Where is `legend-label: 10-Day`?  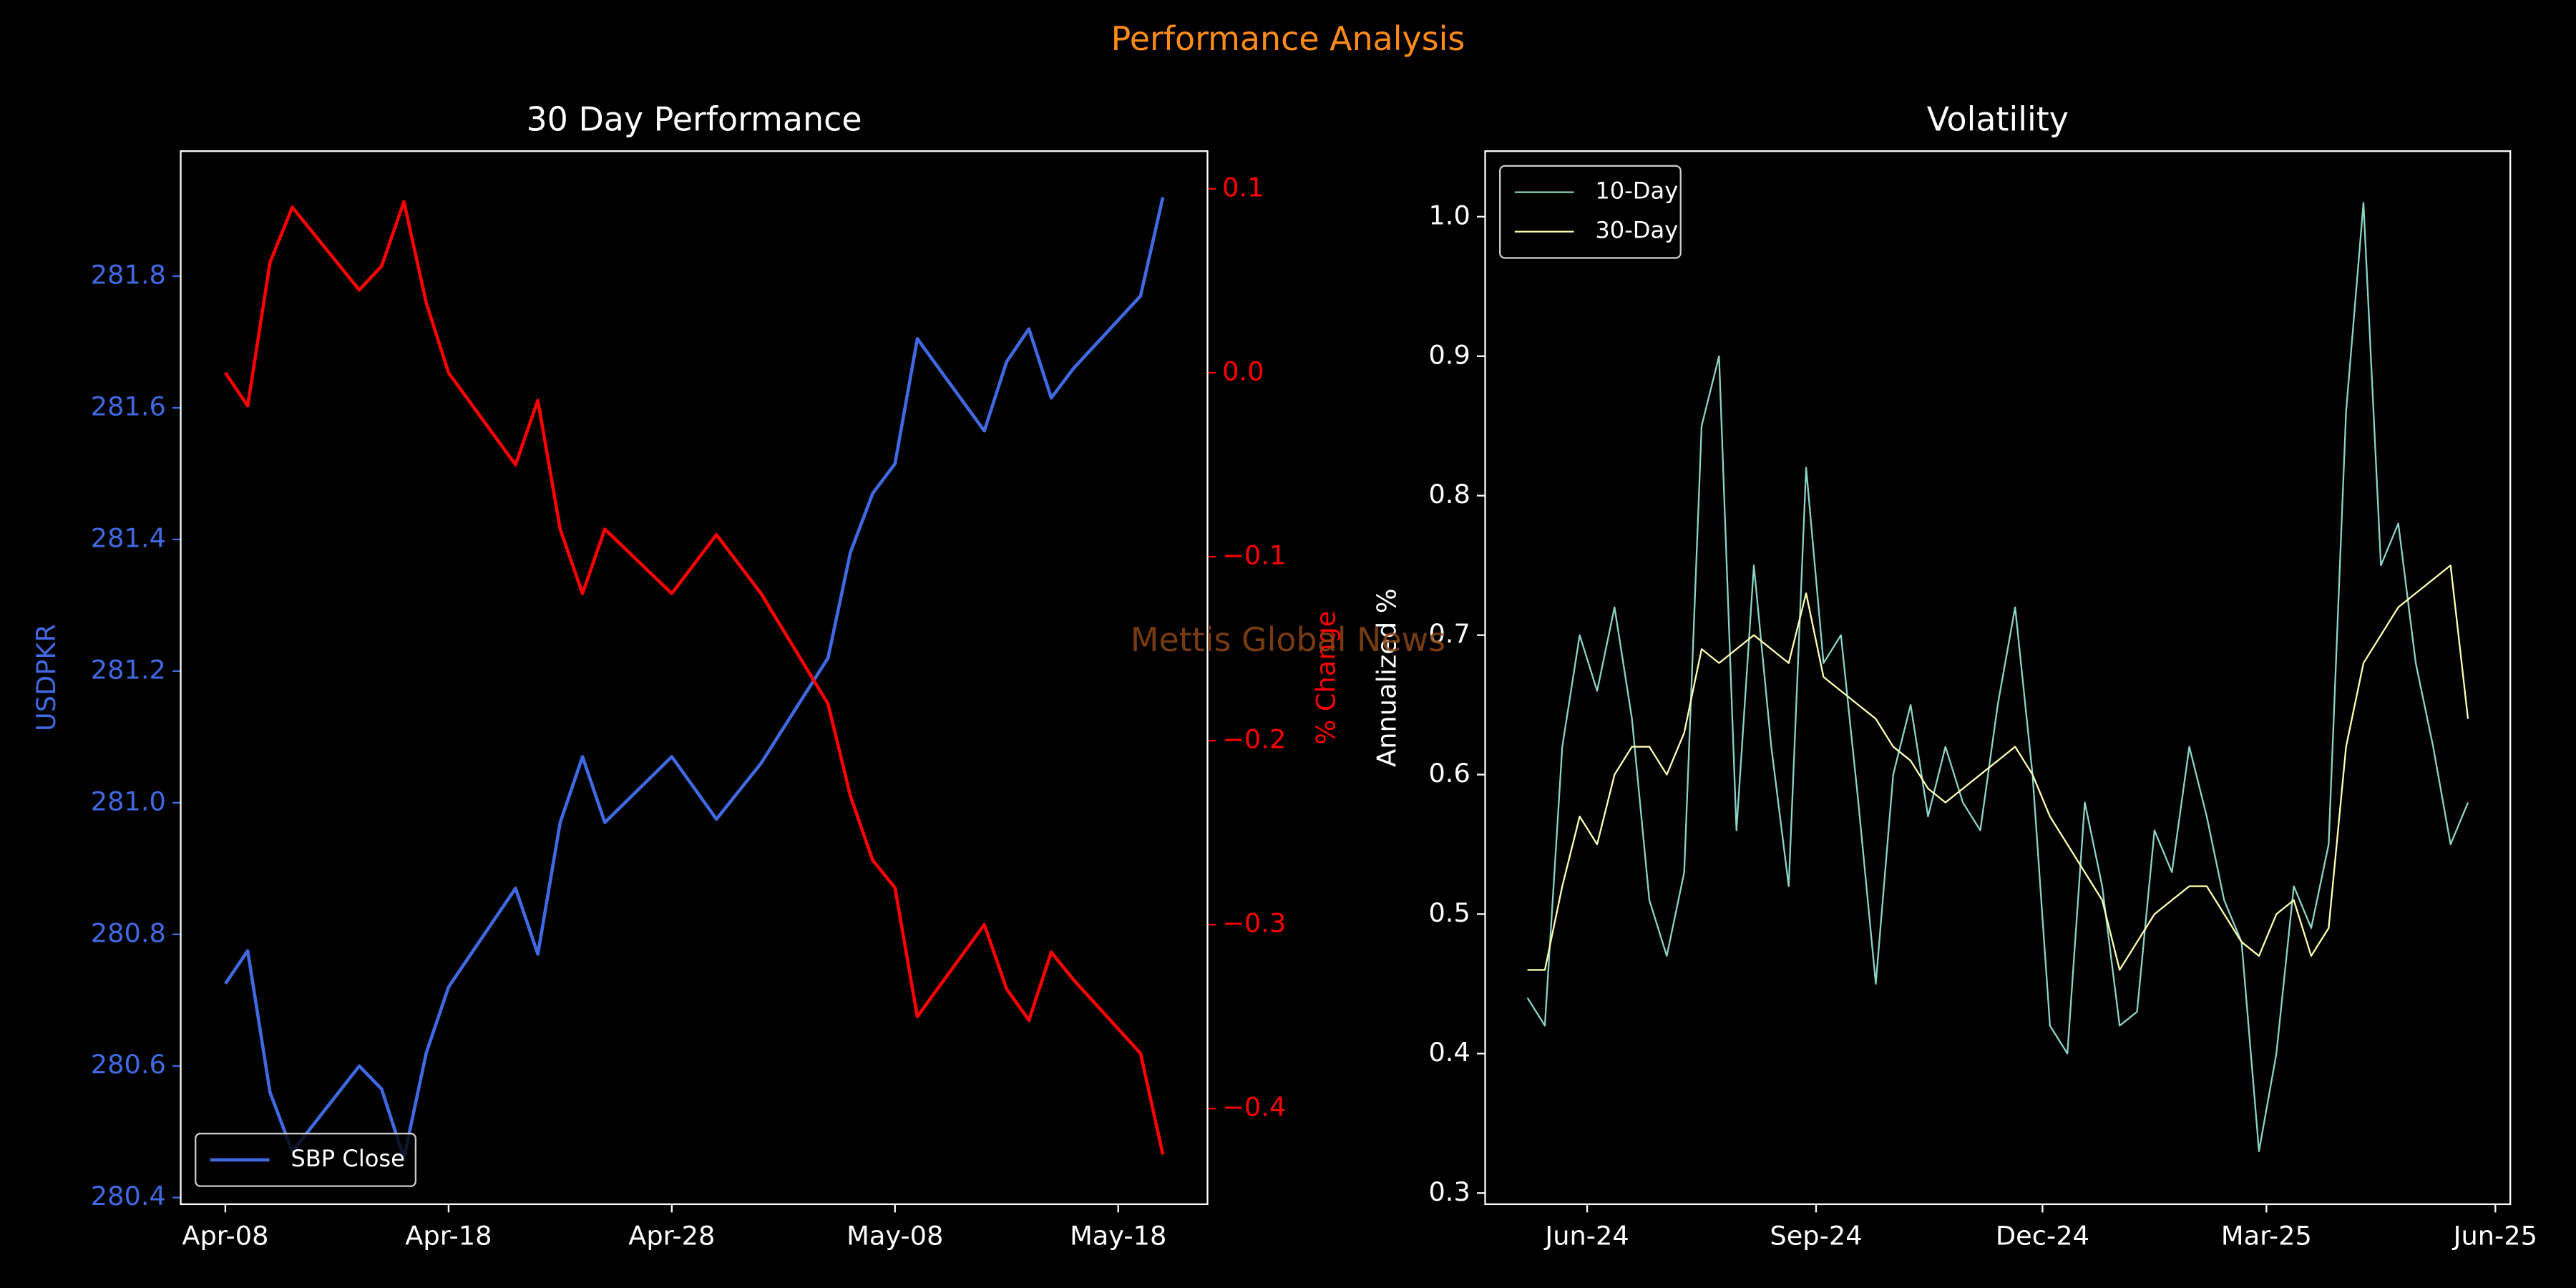
legend-label: 10-Day is located at coordinates (1636, 191).